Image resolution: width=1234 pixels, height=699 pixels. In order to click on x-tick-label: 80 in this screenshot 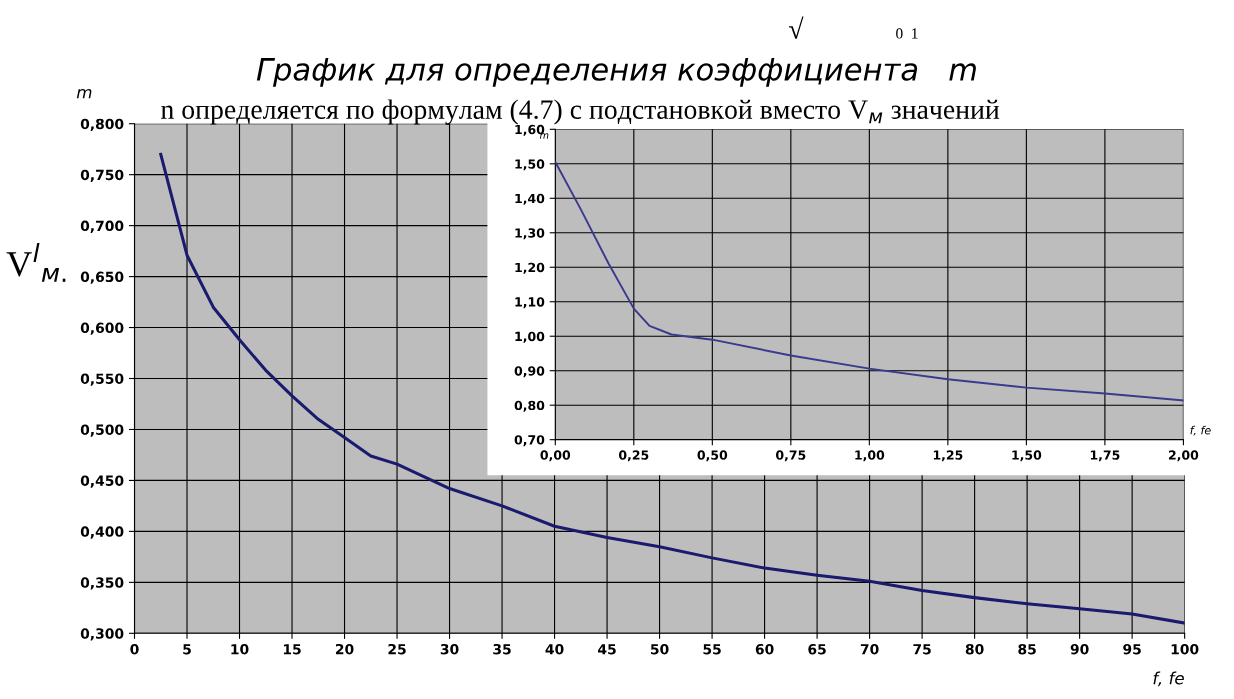, I will do `click(974, 649)`.